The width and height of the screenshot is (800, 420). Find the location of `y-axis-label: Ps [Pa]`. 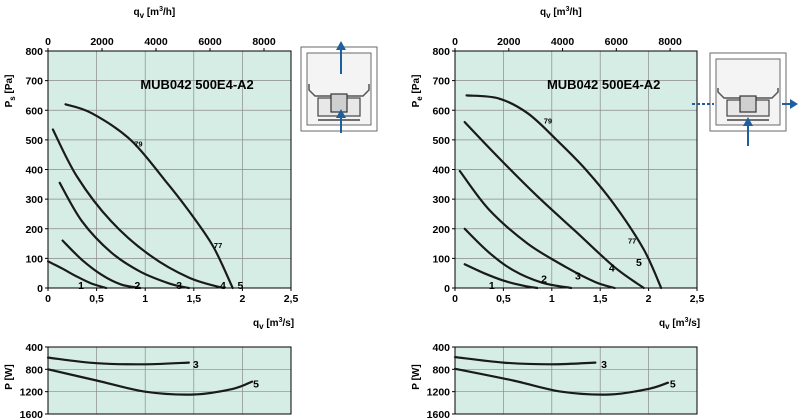

y-axis-label: Ps [Pa] is located at coordinates (10, 91).